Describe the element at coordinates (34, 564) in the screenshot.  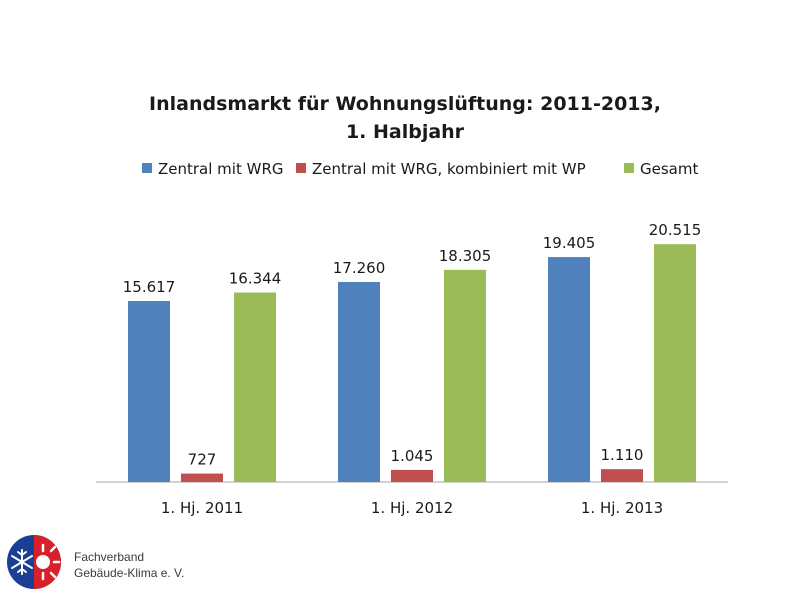
I see `snowflake-sun-logo-icon` at that location.